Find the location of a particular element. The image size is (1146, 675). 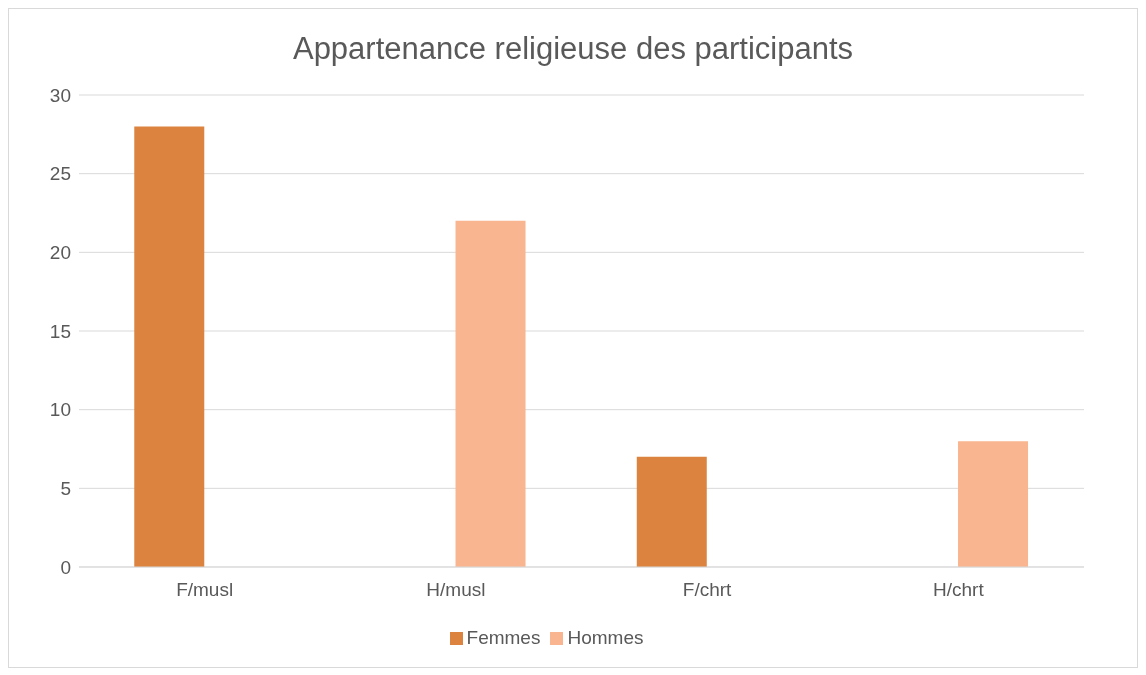

y-tick-label: 10 is located at coordinates (60, 410).